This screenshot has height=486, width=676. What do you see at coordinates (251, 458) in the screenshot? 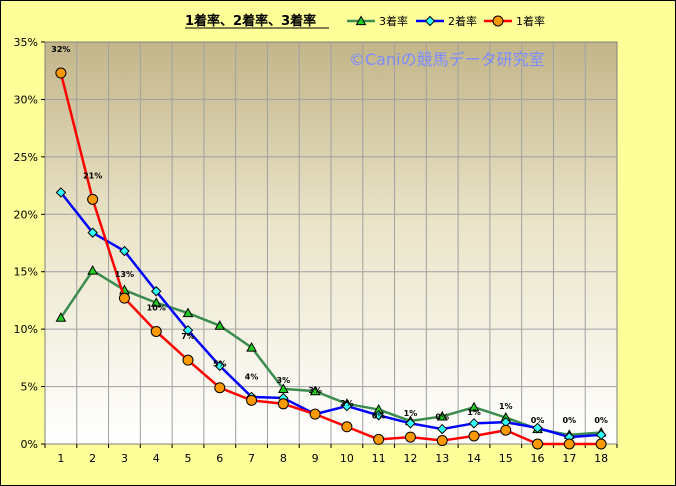
I see `x-tick-label: 7` at bounding box center [251, 458].